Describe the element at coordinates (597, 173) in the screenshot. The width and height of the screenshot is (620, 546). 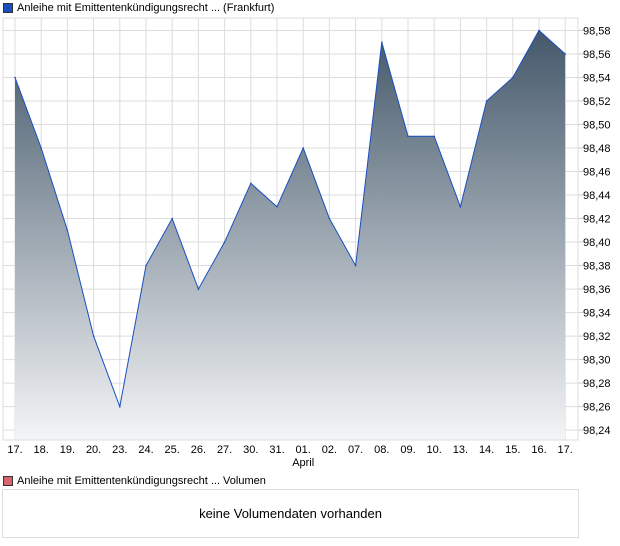
I see `y-tick-label: 98,46` at that location.